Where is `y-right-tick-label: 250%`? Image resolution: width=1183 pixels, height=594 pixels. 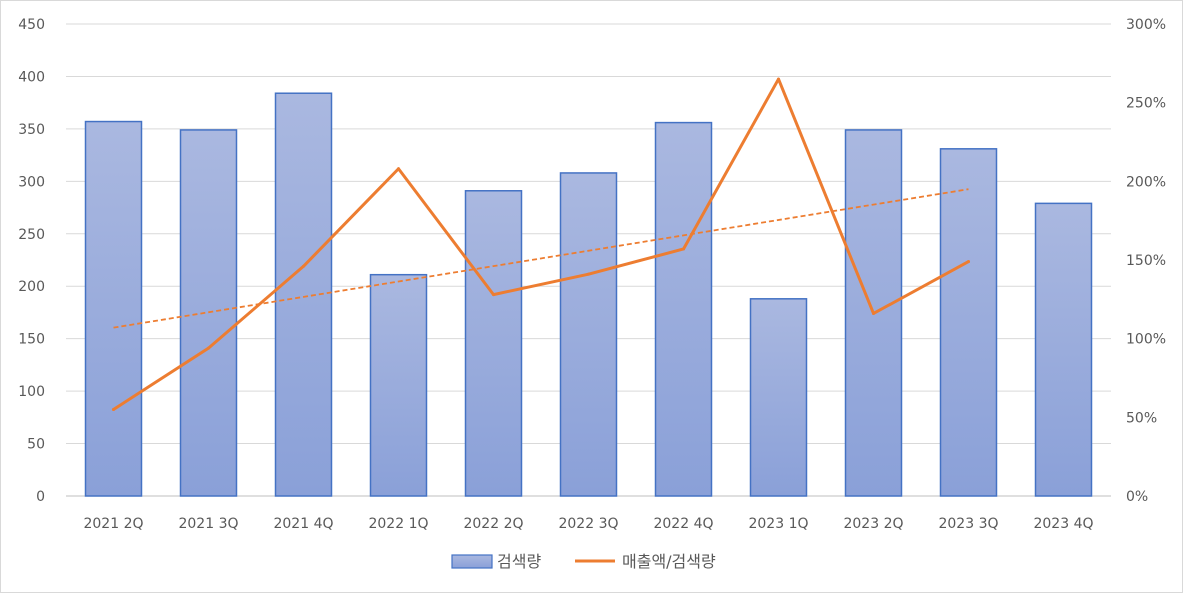
y-right-tick-label: 250% is located at coordinates (1146, 104).